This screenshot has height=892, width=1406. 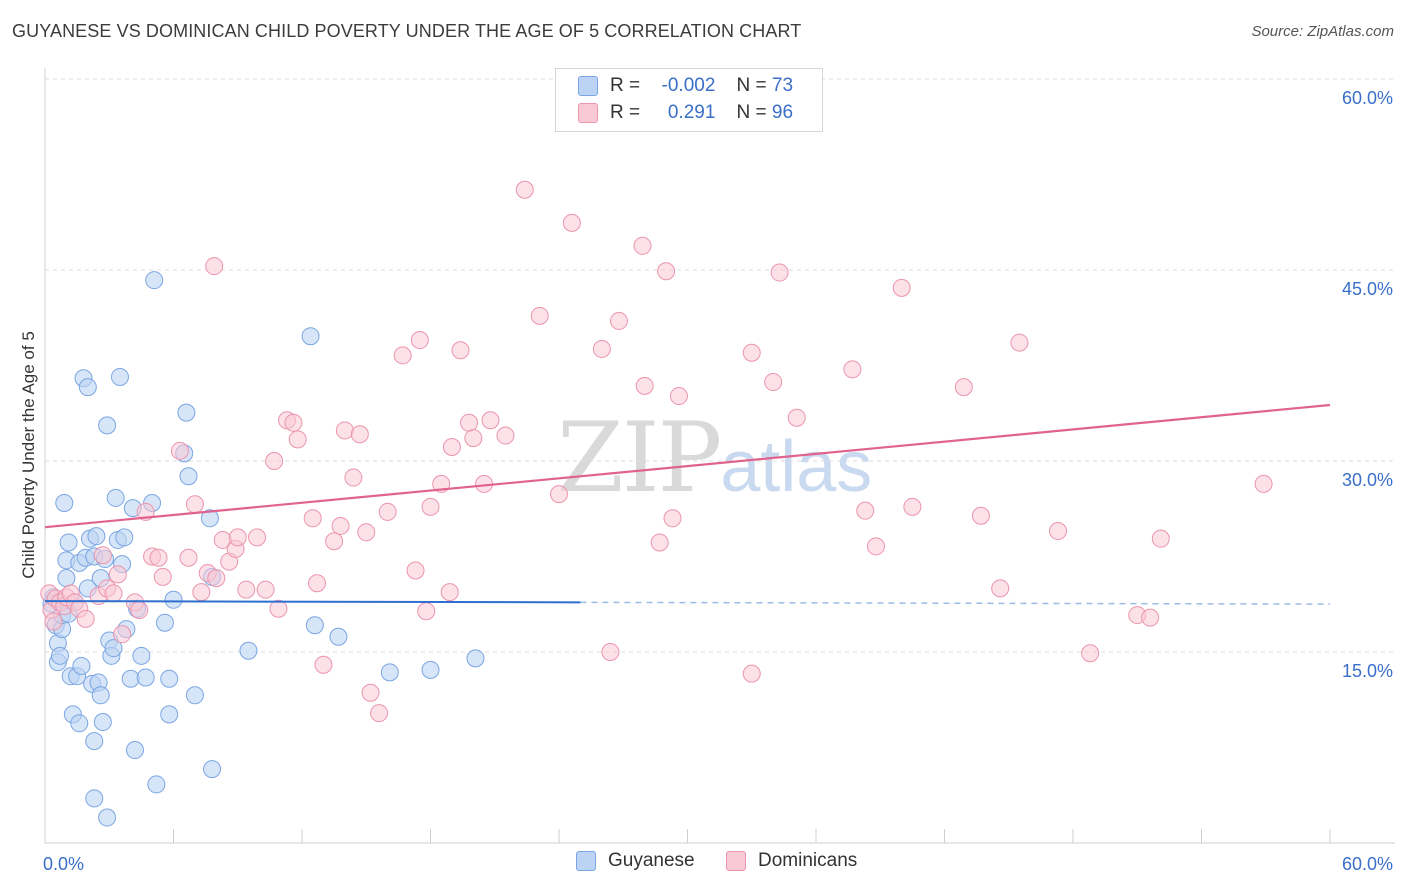 What do you see at coordinates (955, 603) in the screenshot?
I see `guyanese-trend-extension` at bounding box center [955, 603].